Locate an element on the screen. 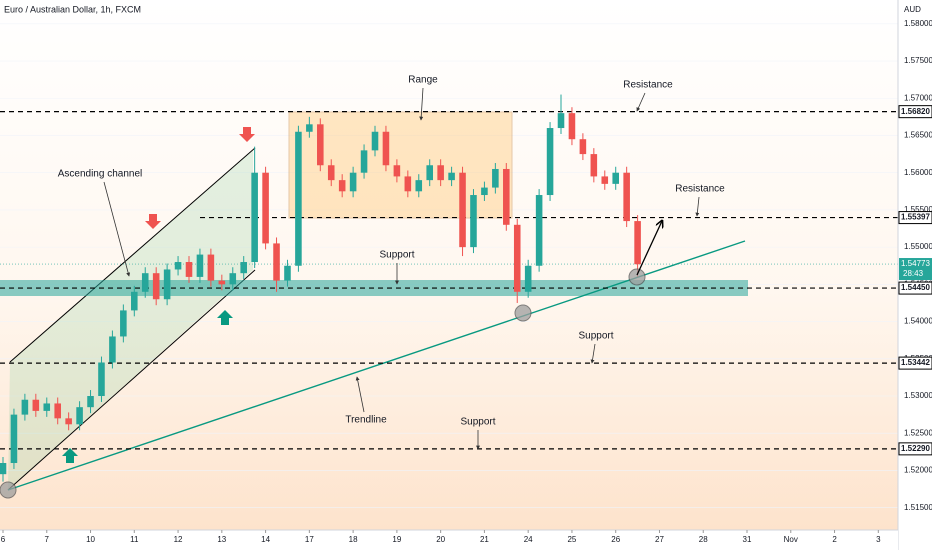  x-tick-label: 28 is located at coordinates (703, 539).